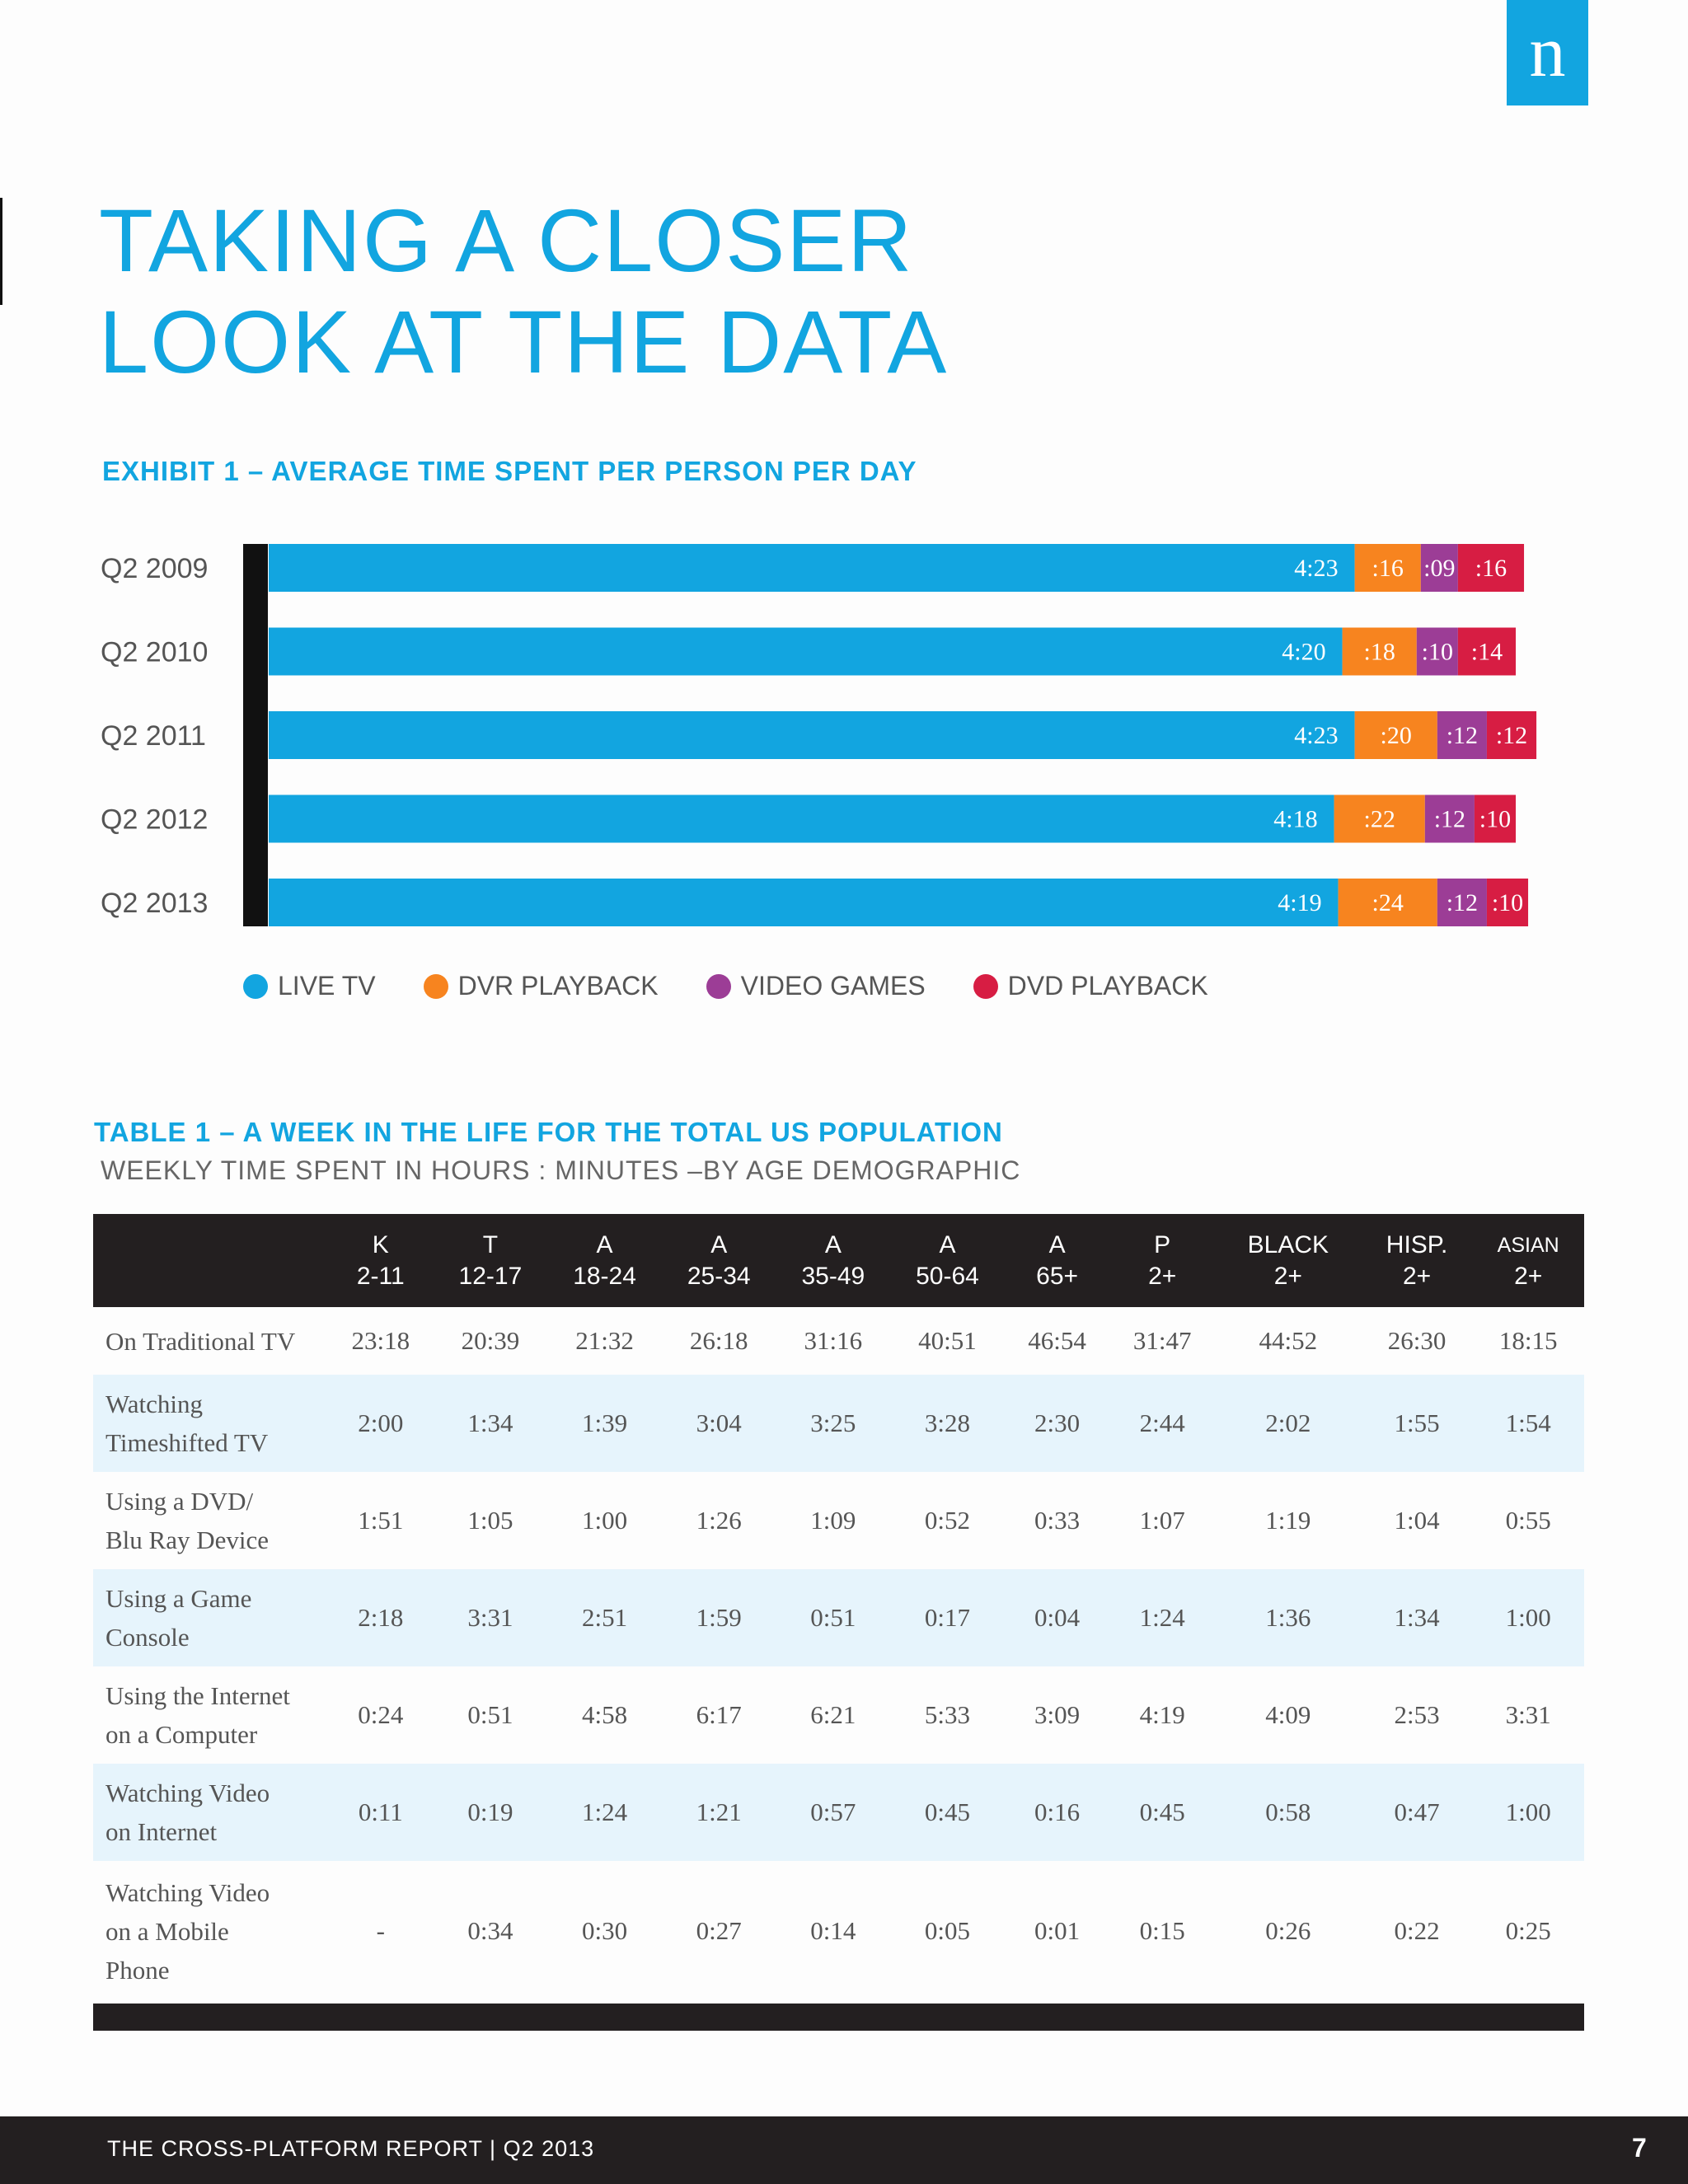 The width and height of the screenshot is (1688, 2184). What do you see at coordinates (1057, 1520) in the screenshot?
I see `table-cell: 0:33` at bounding box center [1057, 1520].